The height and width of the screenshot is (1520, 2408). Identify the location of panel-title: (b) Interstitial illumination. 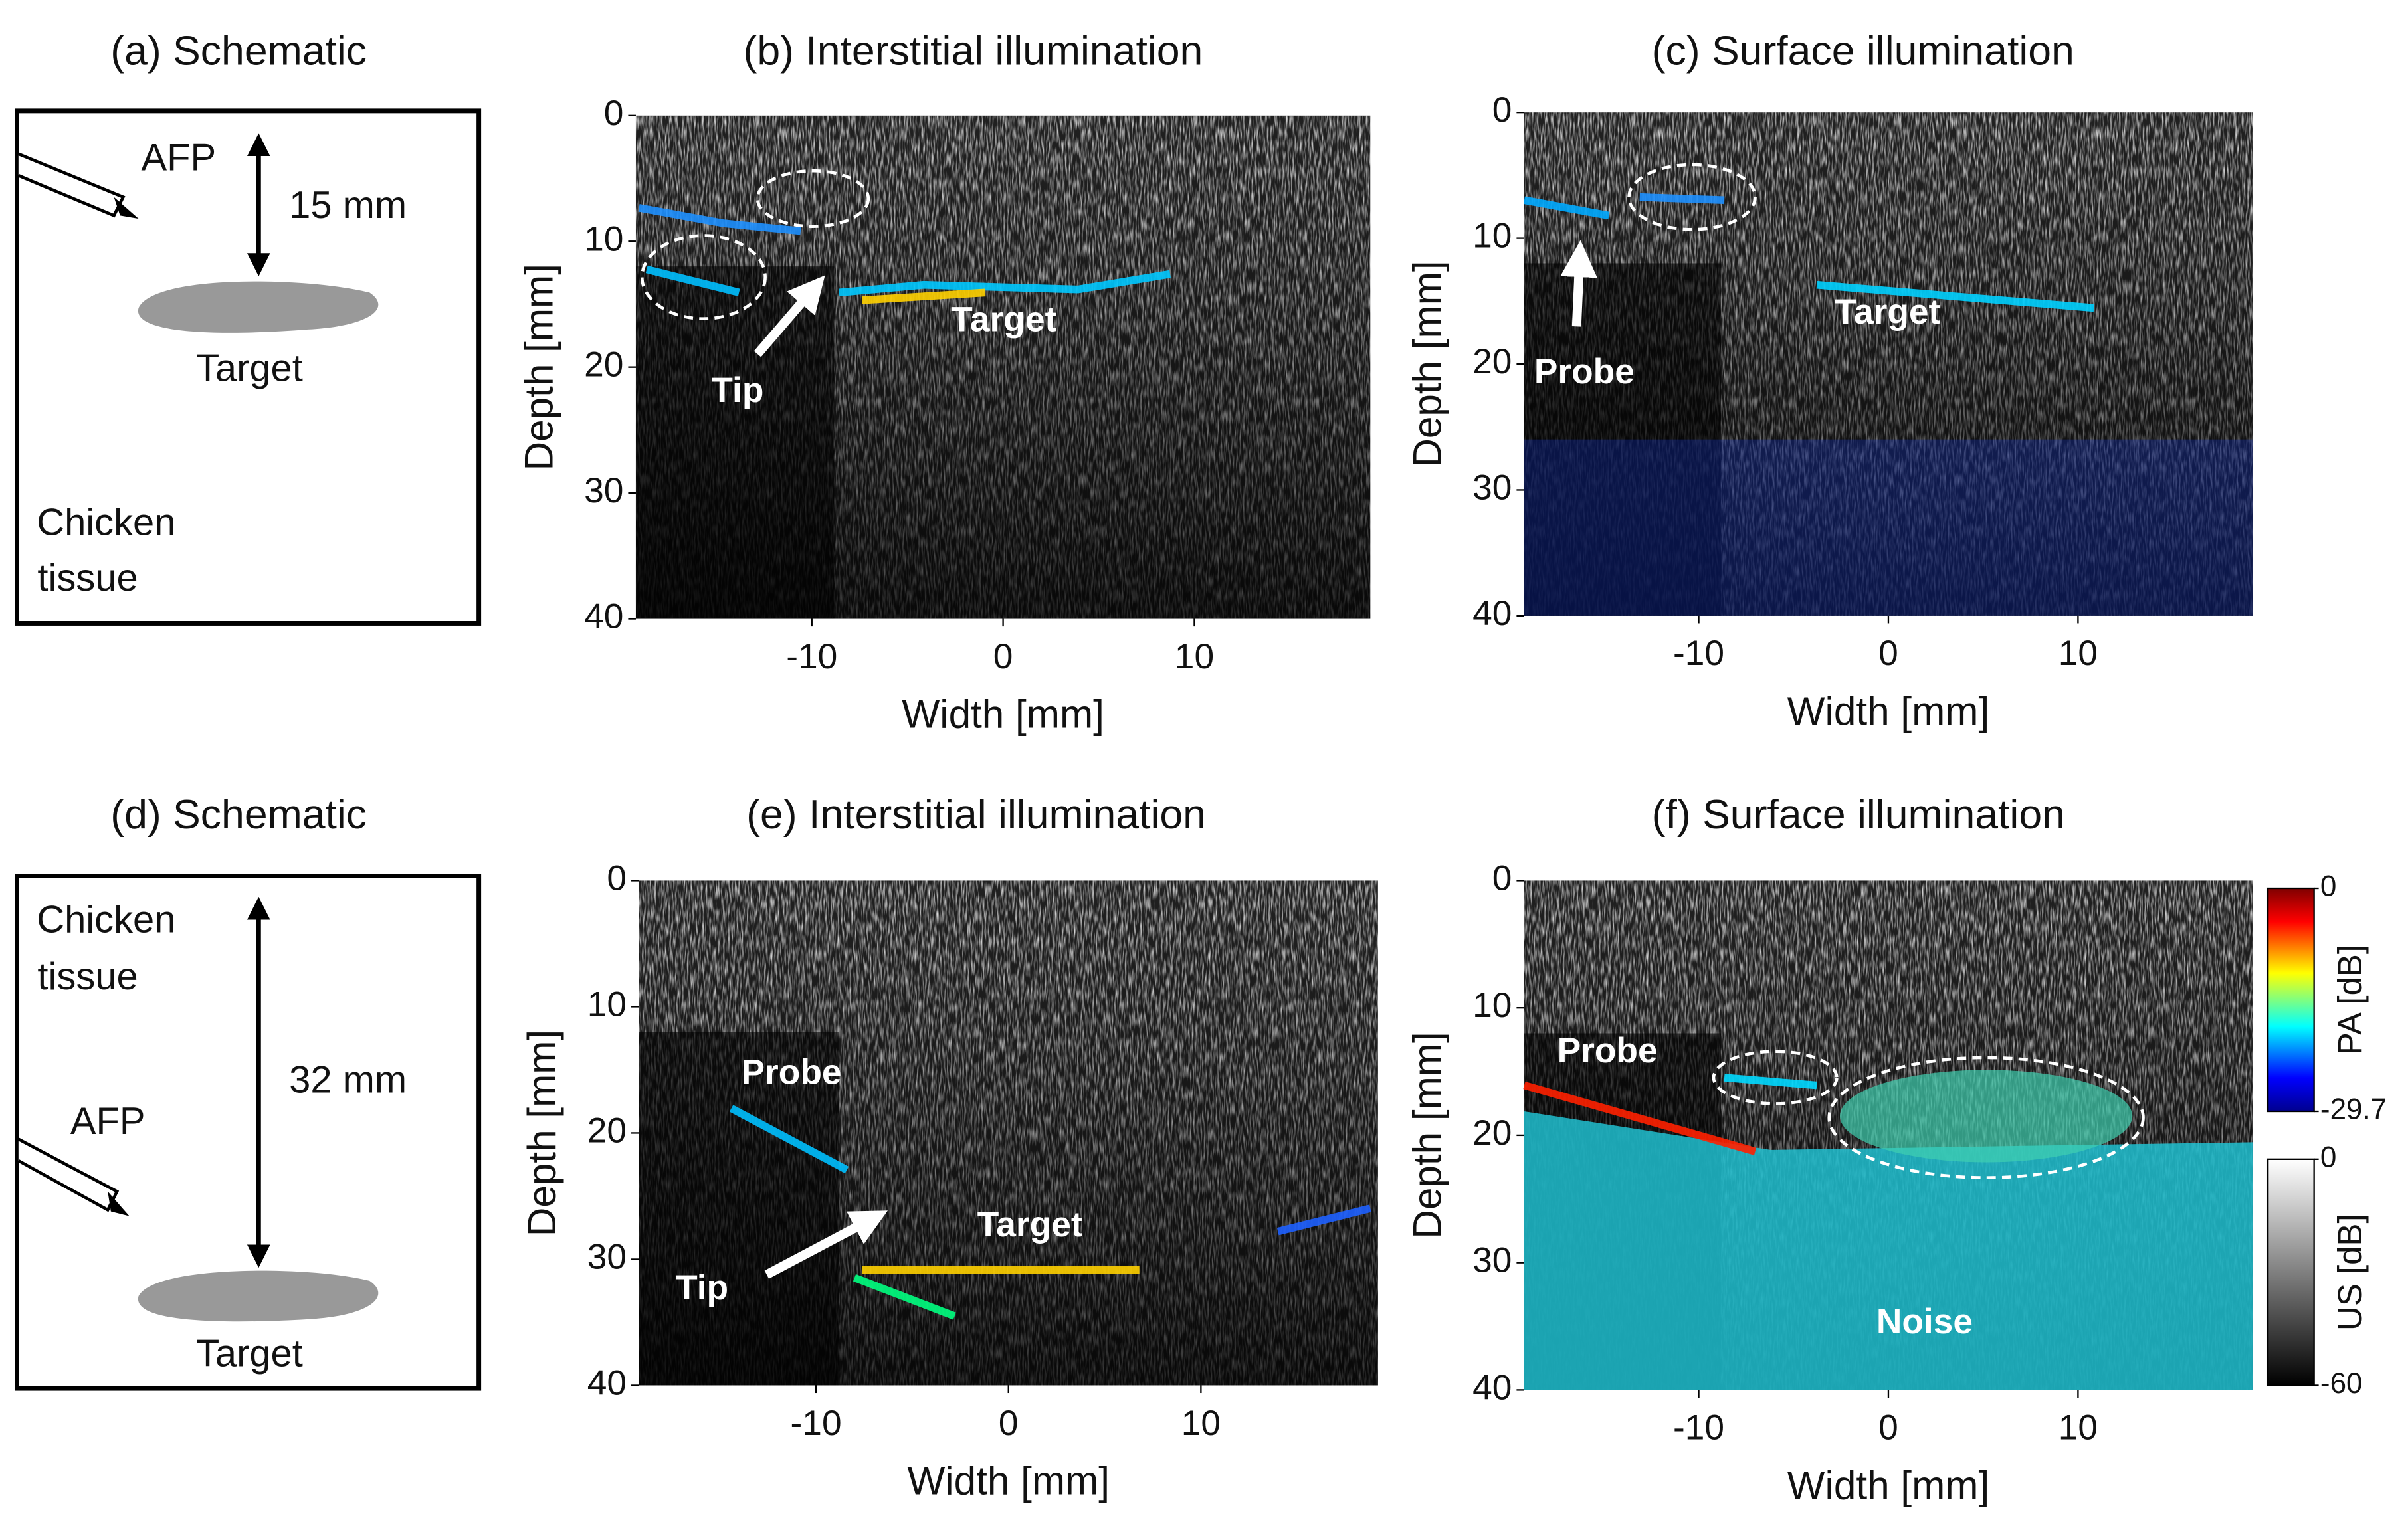
(973, 51).